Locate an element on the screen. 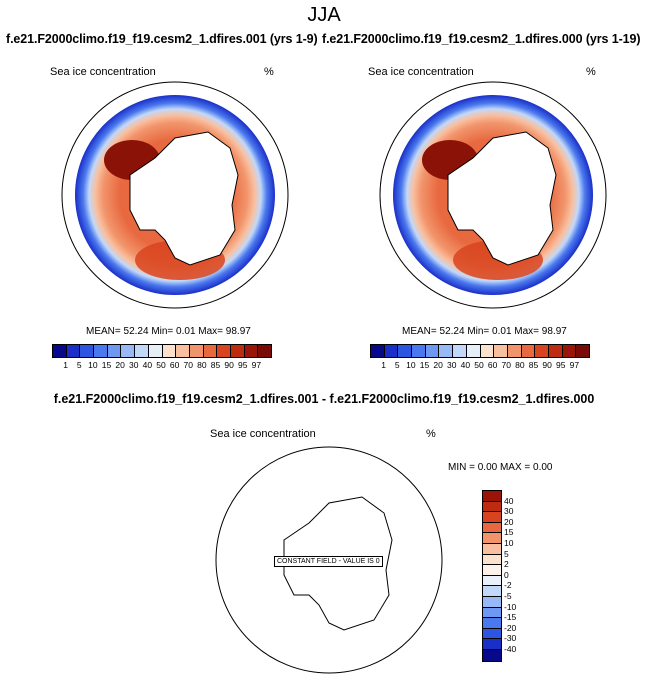 The width and height of the screenshot is (648, 680). left-polar-map is located at coordinates (175, 195).